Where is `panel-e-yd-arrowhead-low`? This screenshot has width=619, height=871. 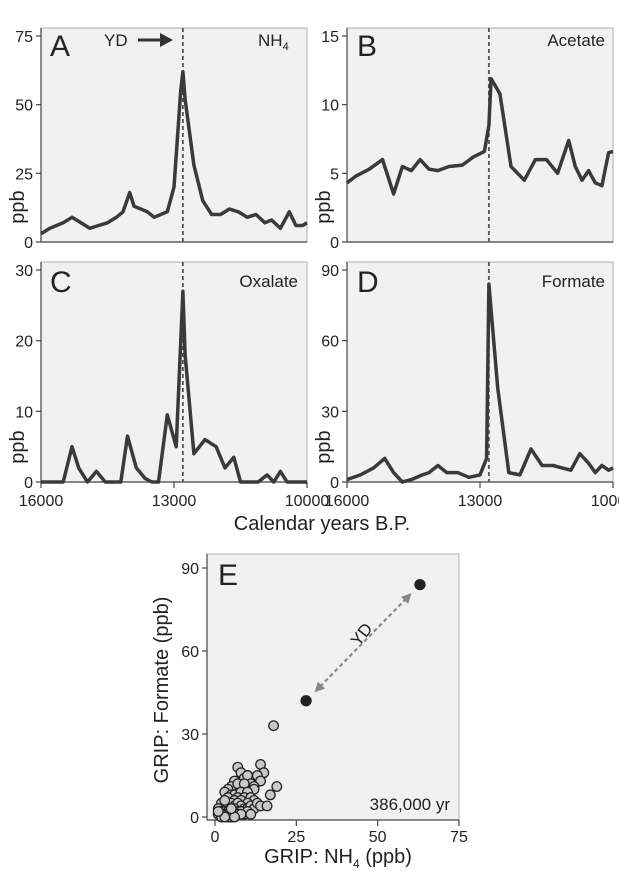 panel-e-yd-arrowhead-low is located at coordinates (320, 687).